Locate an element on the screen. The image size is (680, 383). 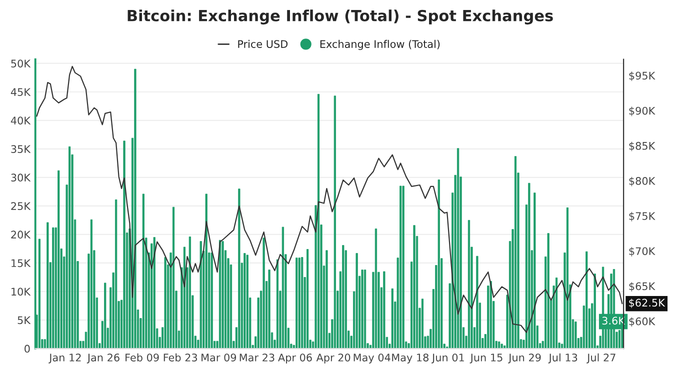
y2-tick-label: $90K is located at coordinates (642, 111).